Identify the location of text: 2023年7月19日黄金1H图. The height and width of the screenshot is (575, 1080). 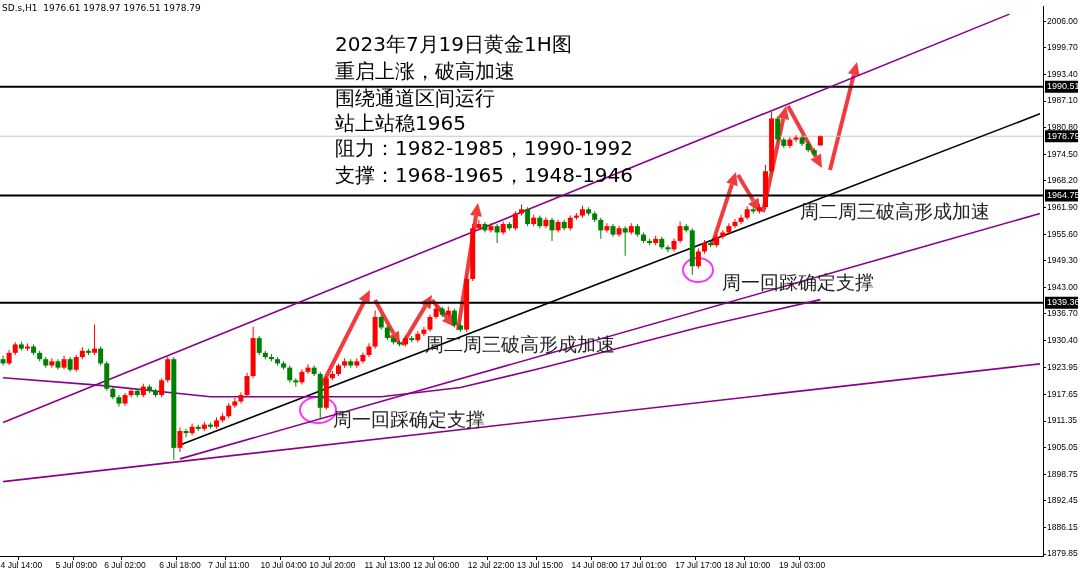
(453, 44).